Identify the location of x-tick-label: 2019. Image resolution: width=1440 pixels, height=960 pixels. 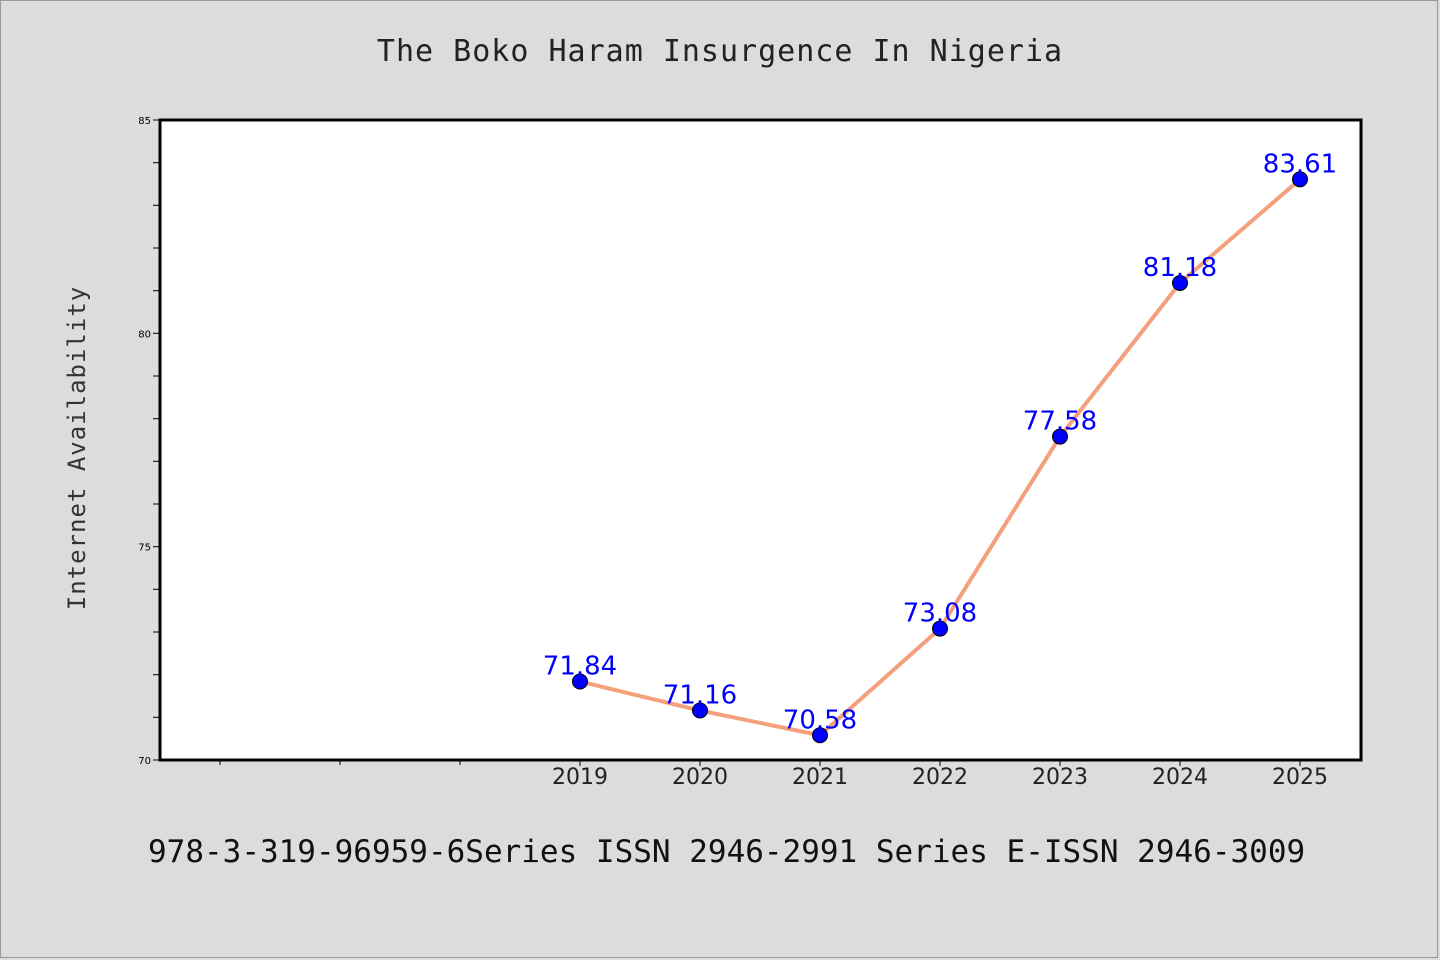
(580, 777).